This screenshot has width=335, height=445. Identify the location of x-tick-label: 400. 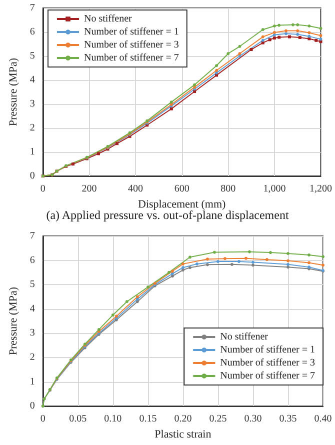
(136, 189).